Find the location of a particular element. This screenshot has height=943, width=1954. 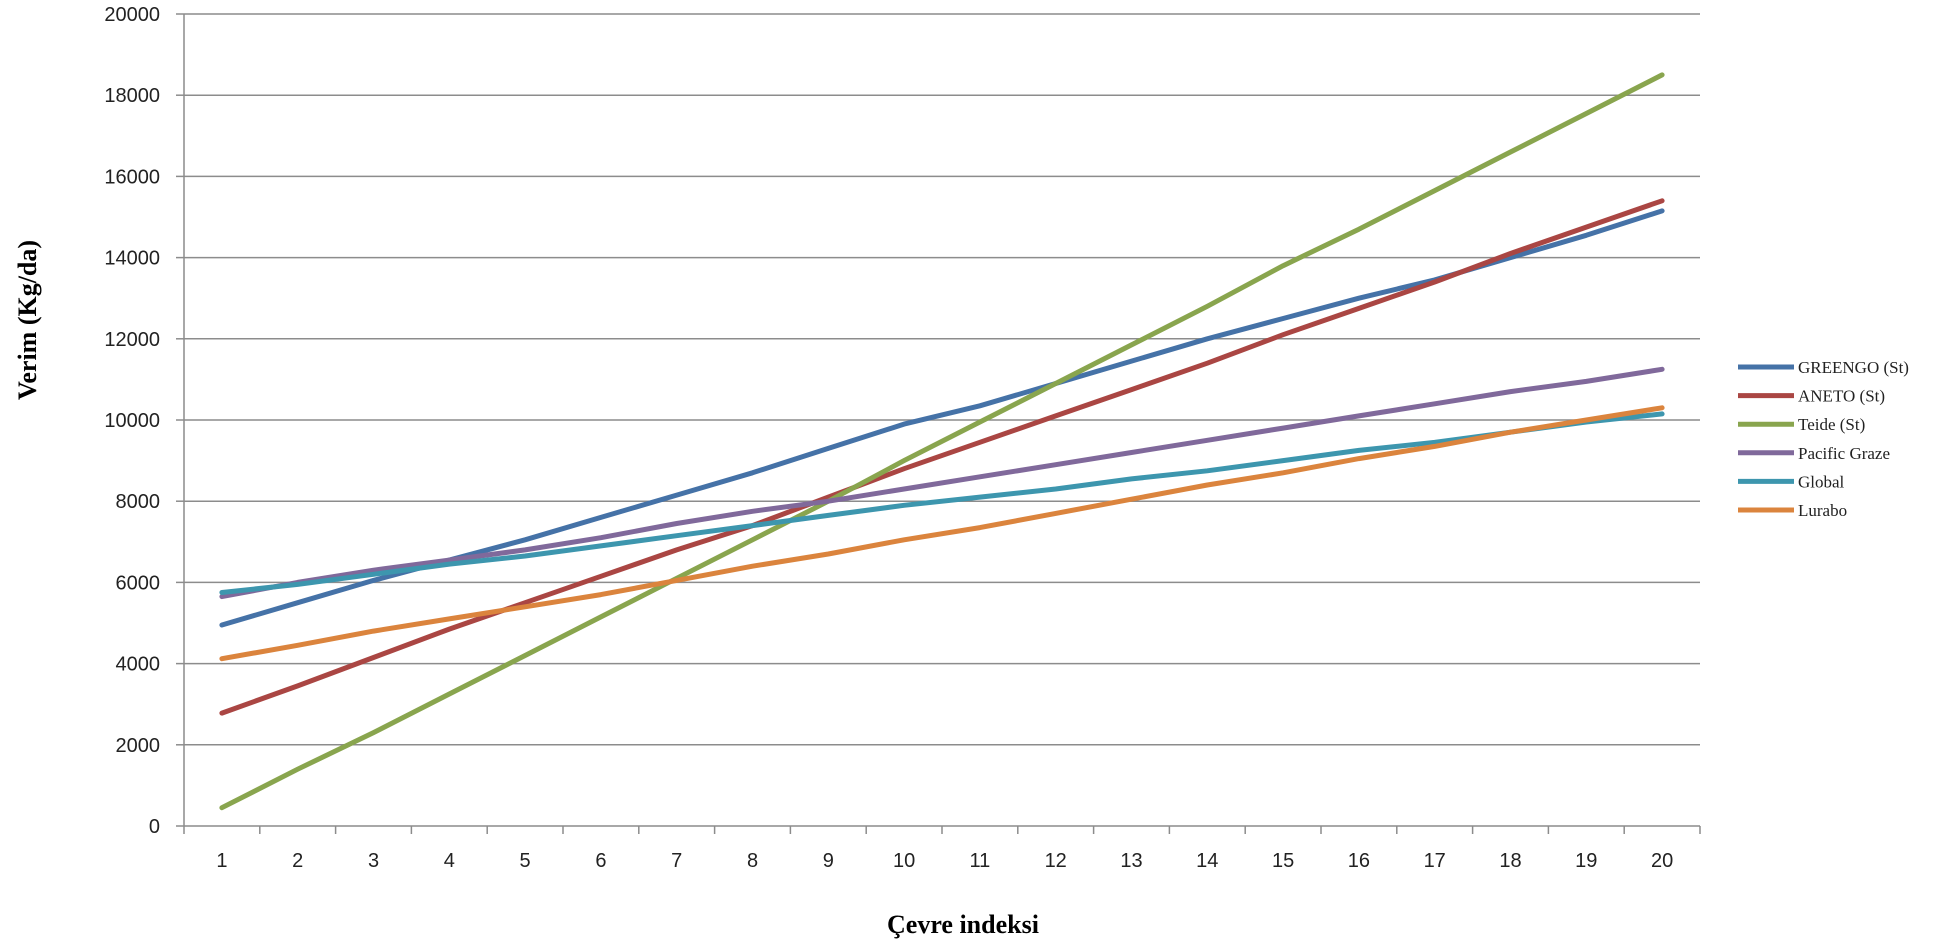

y-tick-label: 12000 is located at coordinates (132, 340).